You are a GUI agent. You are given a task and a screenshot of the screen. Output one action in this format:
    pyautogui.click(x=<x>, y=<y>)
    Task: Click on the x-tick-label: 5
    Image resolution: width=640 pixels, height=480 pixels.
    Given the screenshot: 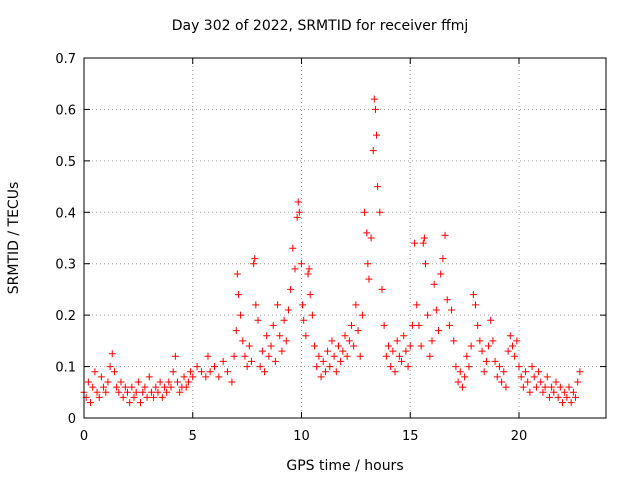 What is the action you would take?
    pyautogui.click(x=193, y=436)
    